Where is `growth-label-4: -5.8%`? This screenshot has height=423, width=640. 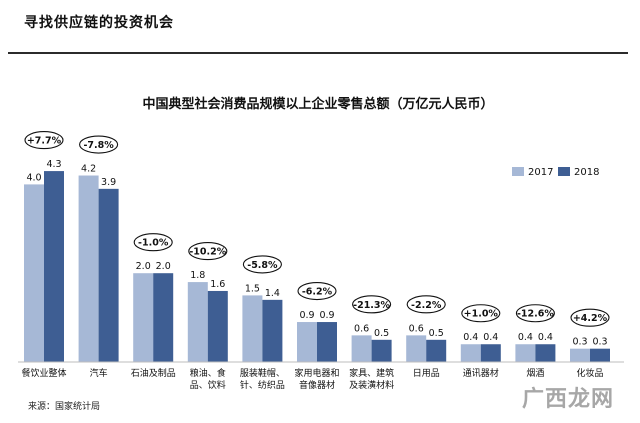 growth-label-4: -5.8% is located at coordinates (262, 265).